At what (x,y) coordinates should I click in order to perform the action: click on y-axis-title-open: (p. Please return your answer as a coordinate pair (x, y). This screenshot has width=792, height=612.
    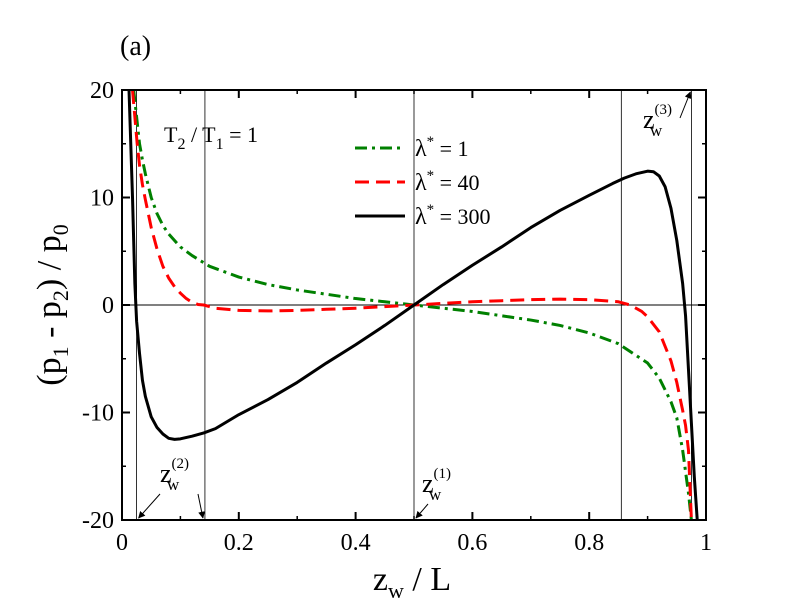
    Looking at the image, I should click on (49, 371).